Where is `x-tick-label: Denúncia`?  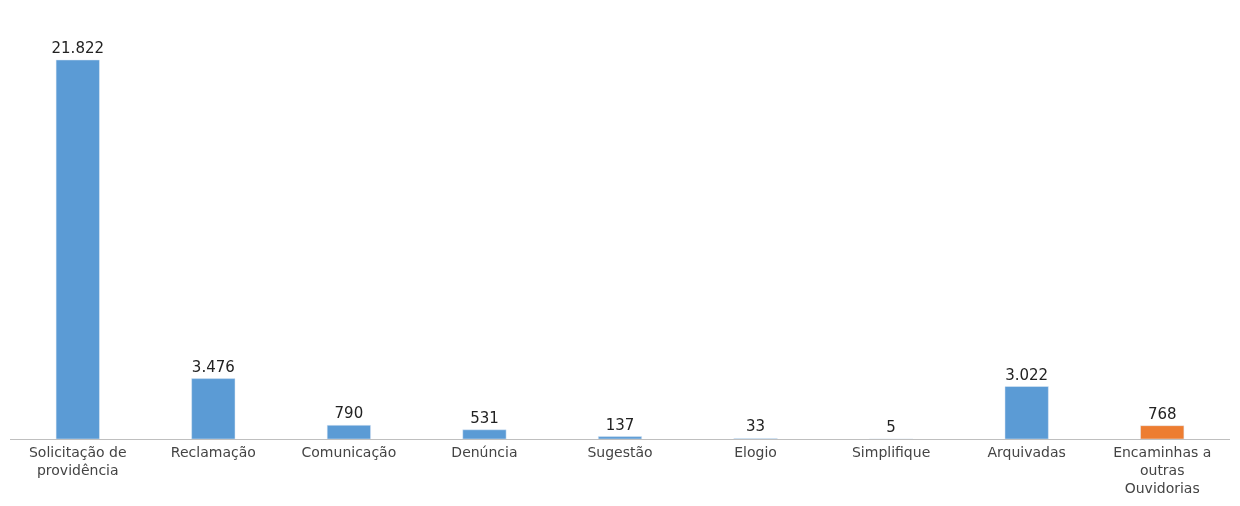
x-tick-label: Denúncia is located at coordinates (484, 451).